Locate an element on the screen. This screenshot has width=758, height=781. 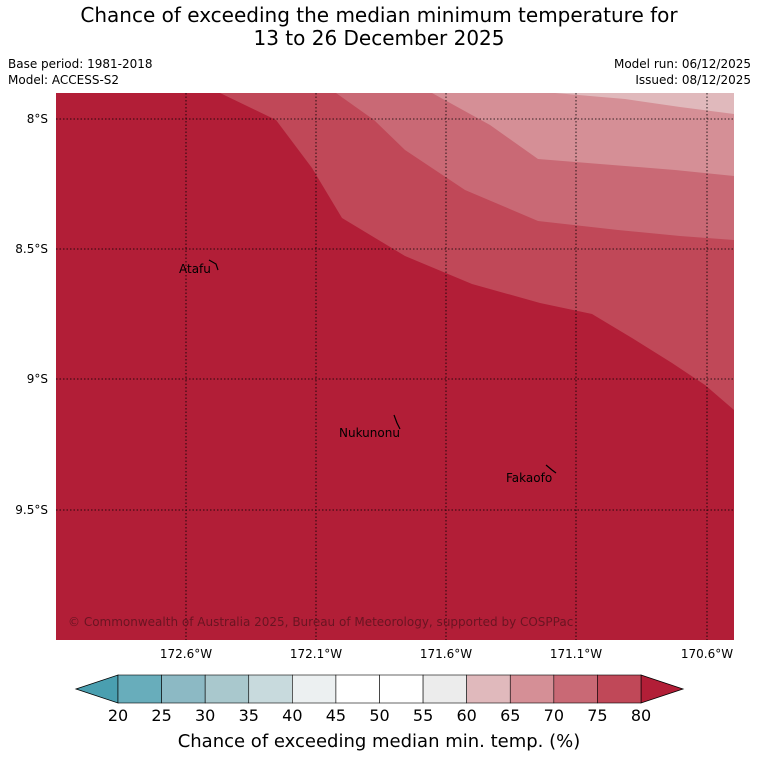
colorbar-tick-35: 35 is located at coordinates (249, 715).